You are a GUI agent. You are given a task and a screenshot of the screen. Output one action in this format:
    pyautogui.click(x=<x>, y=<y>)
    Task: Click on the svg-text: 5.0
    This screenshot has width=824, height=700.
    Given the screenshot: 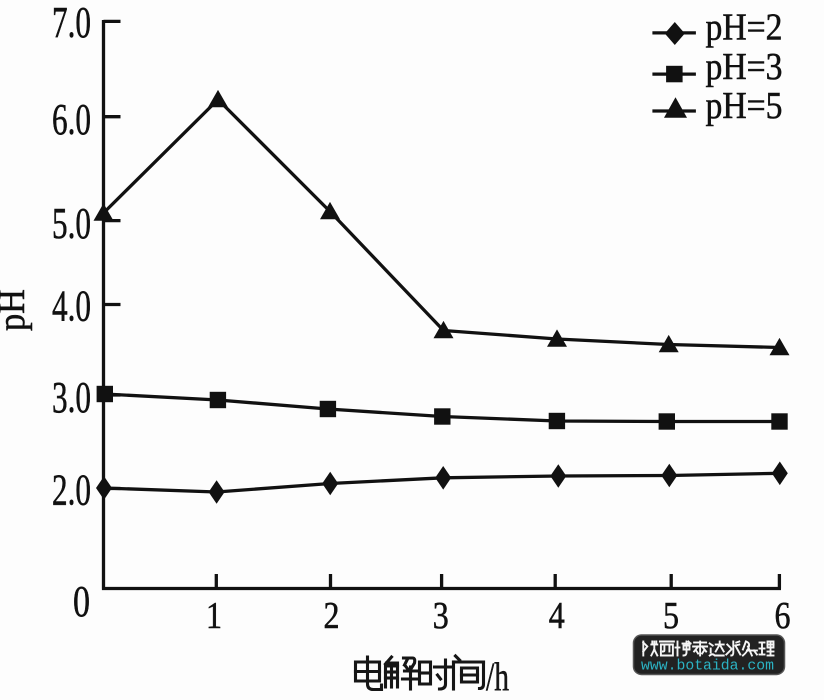 What is the action you would take?
    pyautogui.click(x=71, y=223)
    